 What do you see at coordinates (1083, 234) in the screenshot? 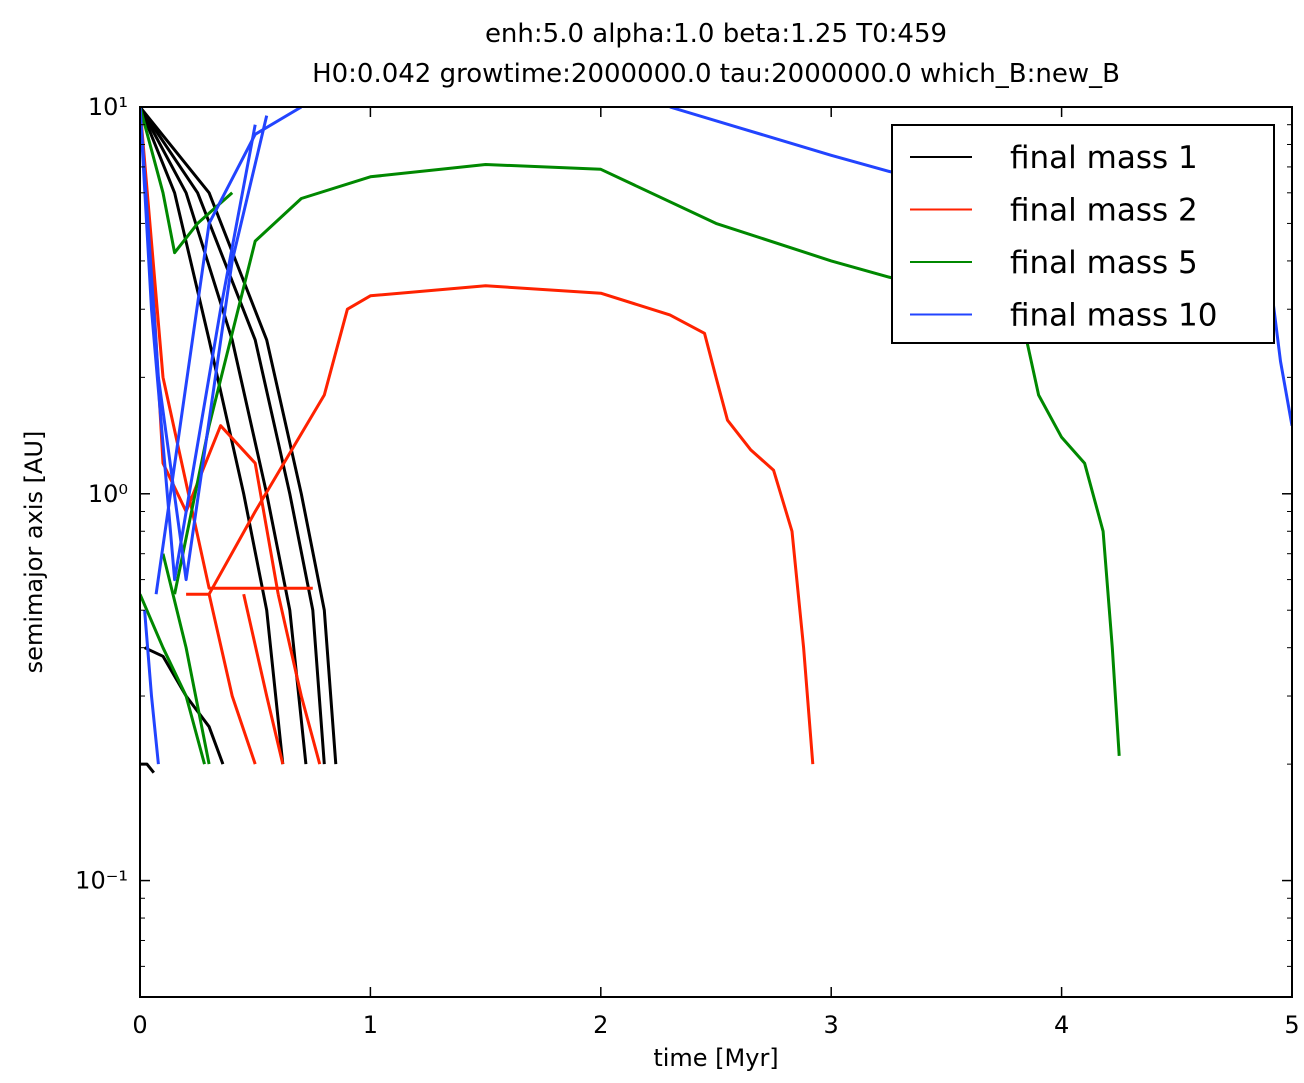
I see `legend-box` at bounding box center [1083, 234].